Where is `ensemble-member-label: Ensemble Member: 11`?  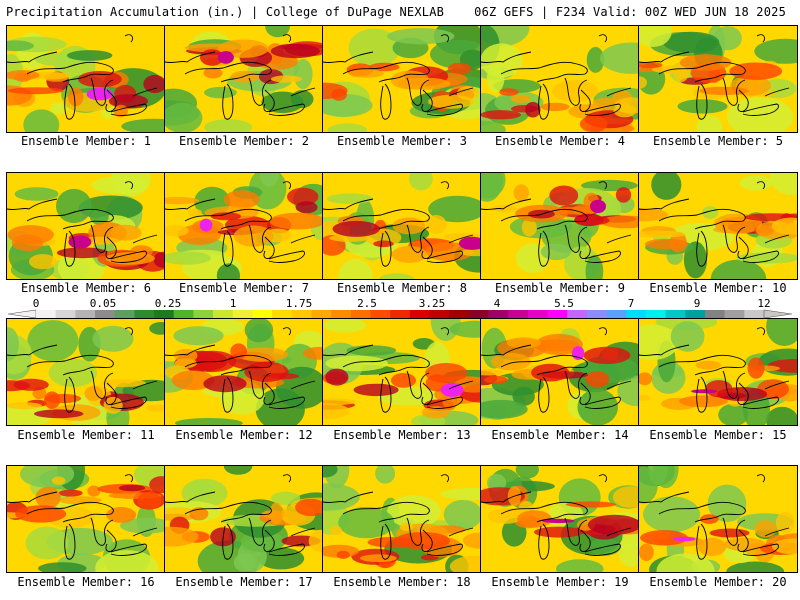 ensemble-member-label: Ensemble Member: 11 is located at coordinates (86, 435).